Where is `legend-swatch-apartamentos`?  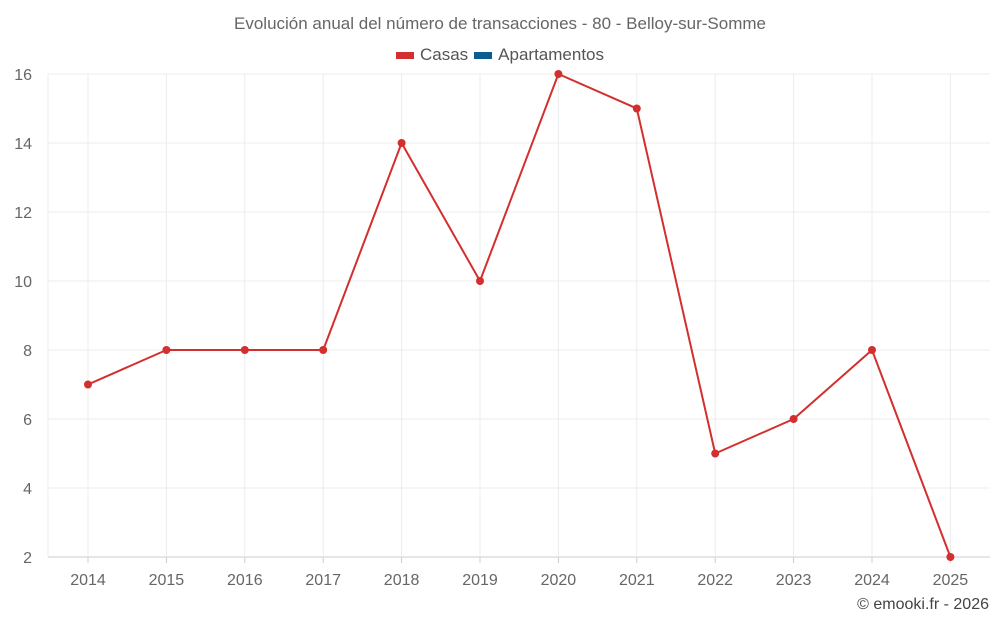 legend-swatch-apartamentos is located at coordinates (483, 55).